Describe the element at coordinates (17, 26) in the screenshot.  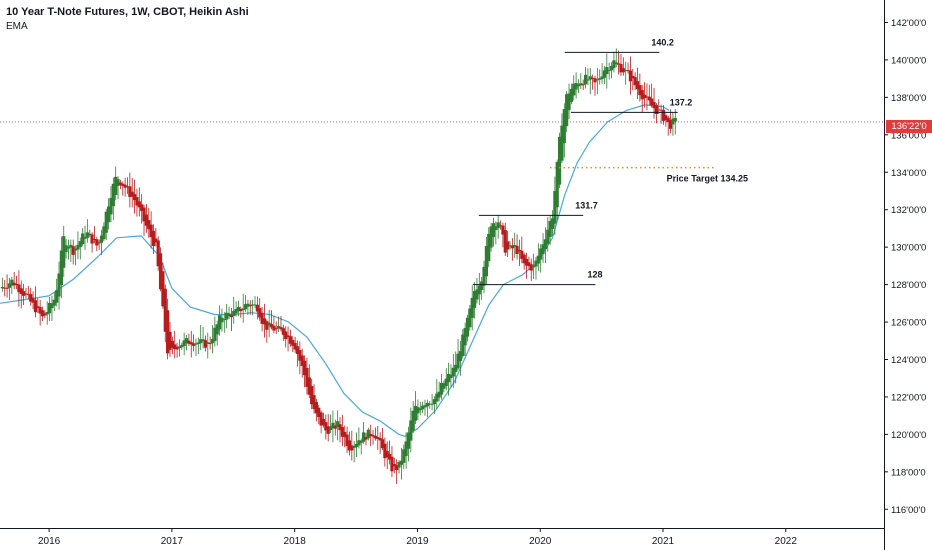
I see `indicator-label: EMA` at that location.